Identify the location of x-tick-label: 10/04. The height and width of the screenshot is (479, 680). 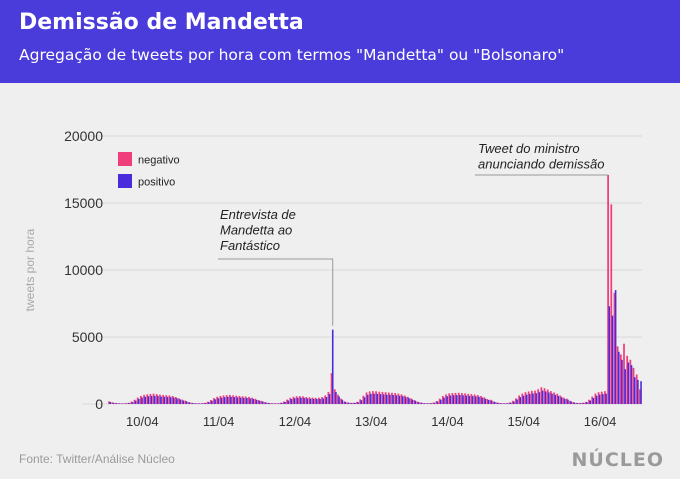
(142, 421).